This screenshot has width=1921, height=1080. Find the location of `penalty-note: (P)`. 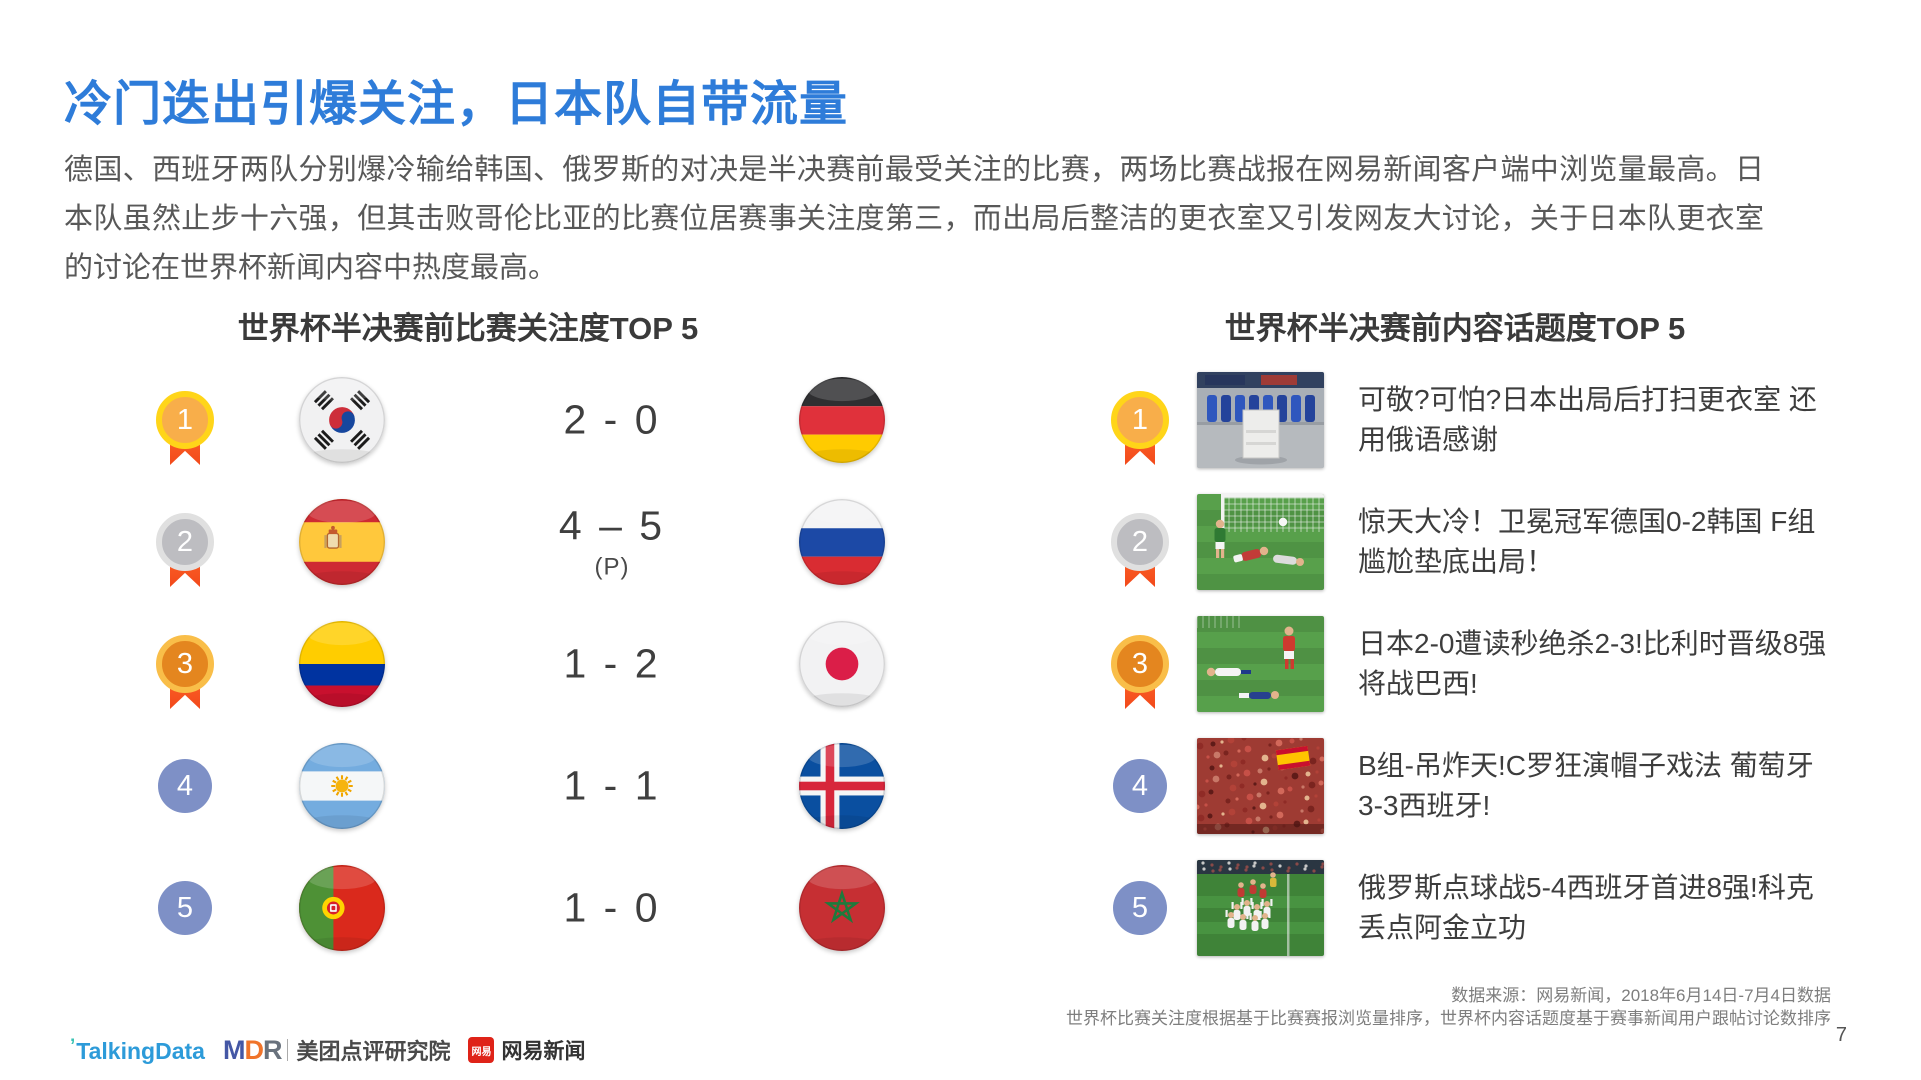

penalty-note: (P) is located at coordinates (612, 567).